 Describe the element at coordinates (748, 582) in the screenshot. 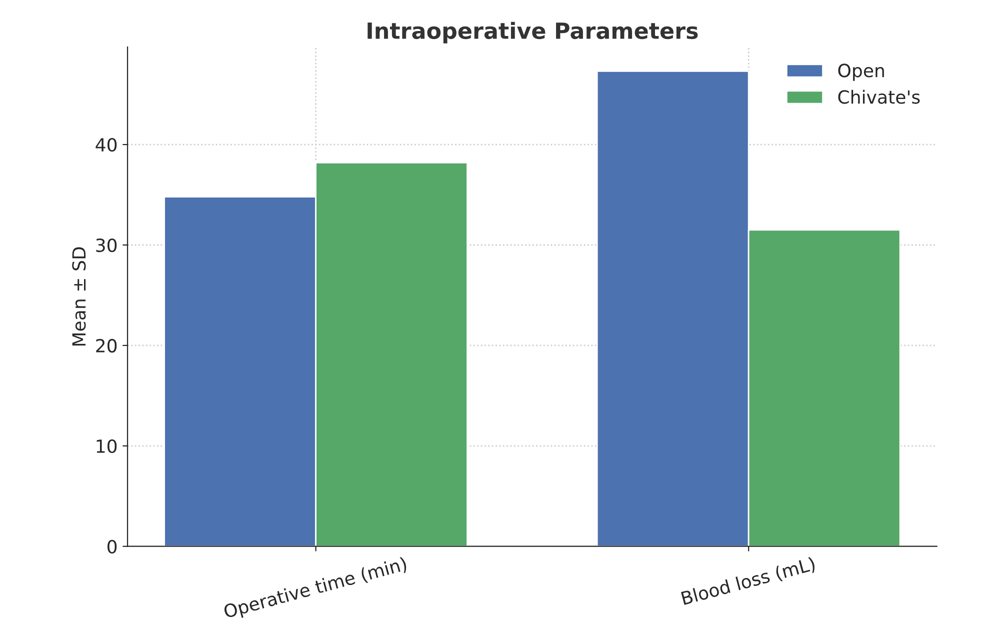

I see `x-tick-label: Blood loss (mL)` at that location.